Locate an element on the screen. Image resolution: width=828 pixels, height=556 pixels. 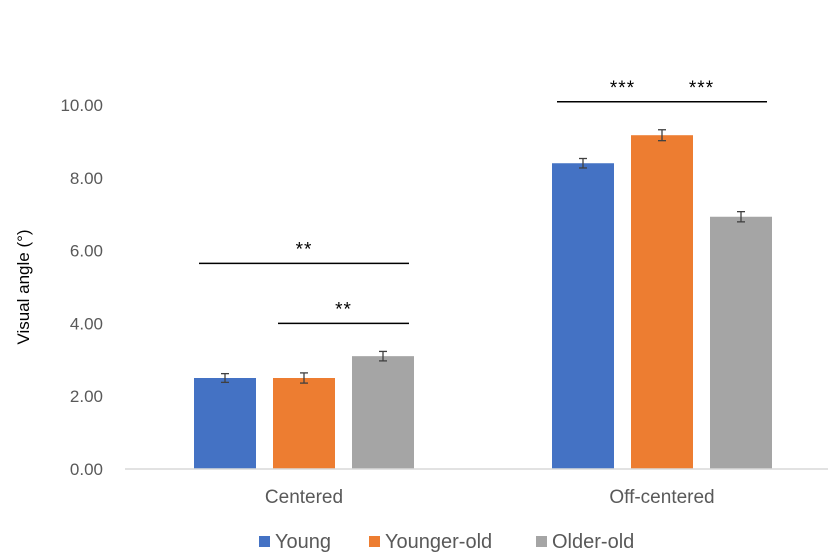
legend-swatch-older-old is located at coordinates (541, 541).